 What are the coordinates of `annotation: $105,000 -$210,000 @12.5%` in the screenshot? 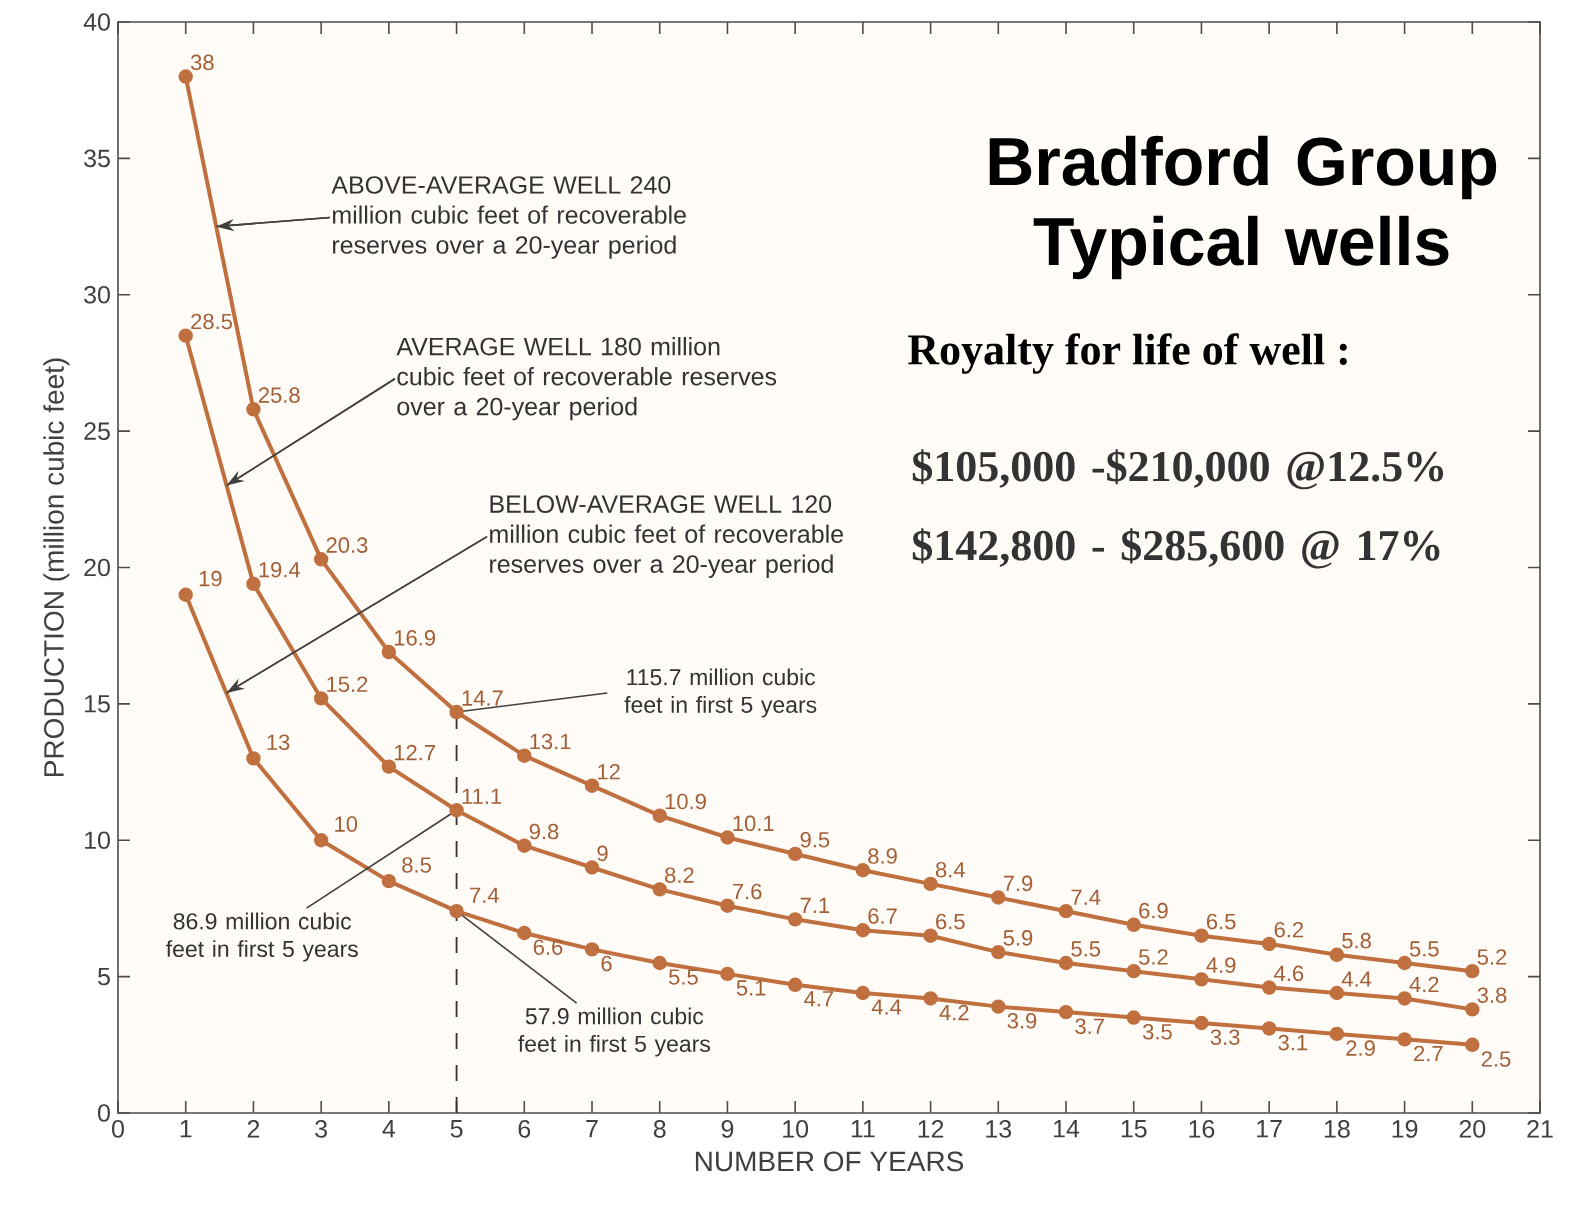 It's located at (1178, 469).